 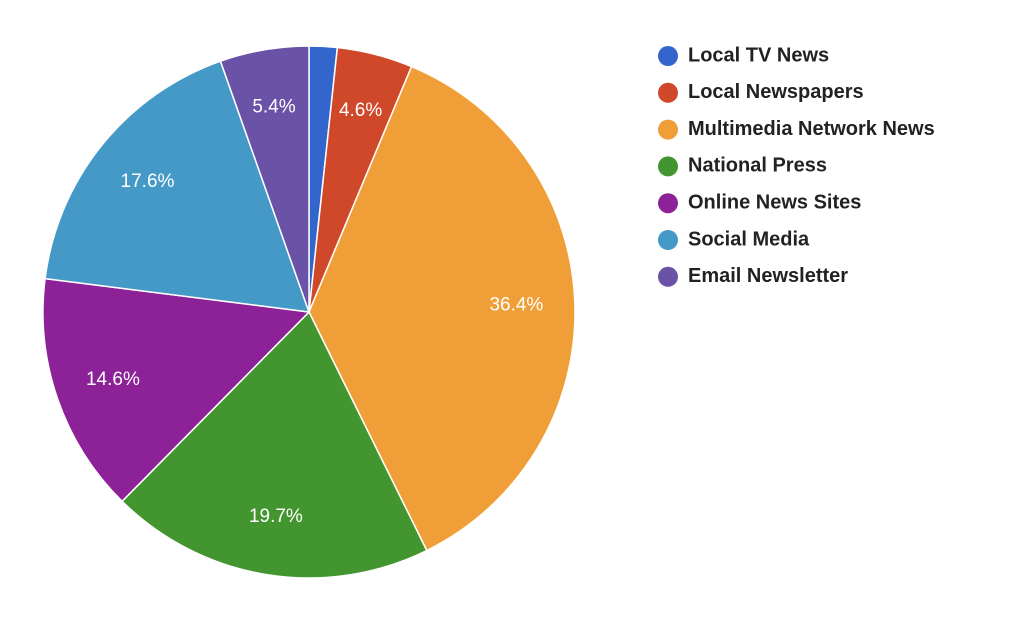 What do you see at coordinates (758, 55) in the screenshot?
I see `legend-label: Local TV News` at bounding box center [758, 55].